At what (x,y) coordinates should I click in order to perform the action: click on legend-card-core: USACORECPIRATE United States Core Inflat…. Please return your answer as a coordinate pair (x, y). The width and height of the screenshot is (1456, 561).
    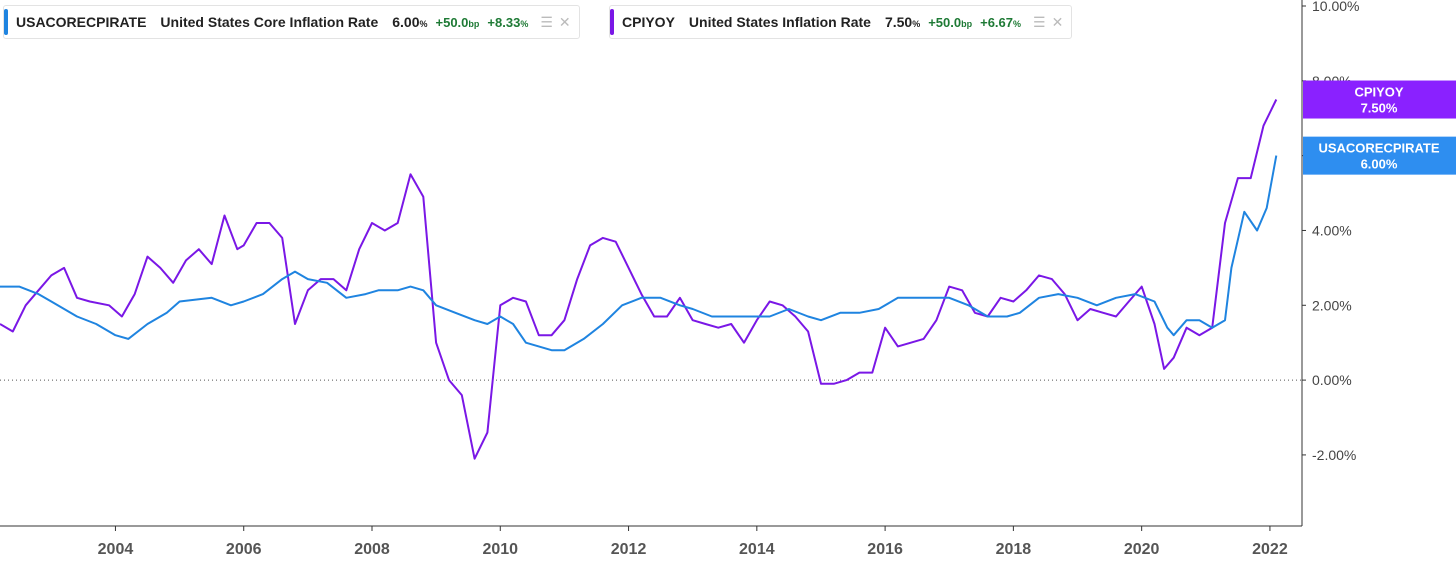
    Looking at the image, I should click on (291, 22).